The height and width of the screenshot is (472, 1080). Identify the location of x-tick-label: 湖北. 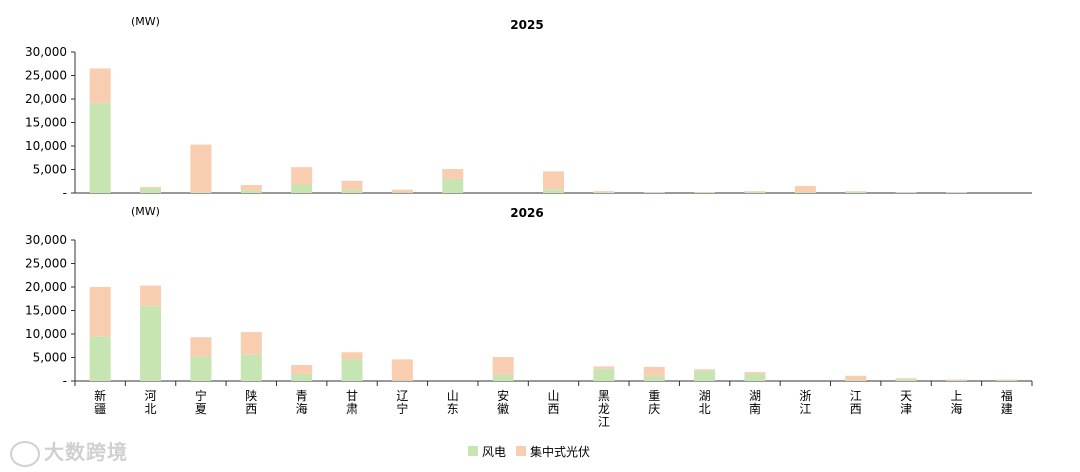
(705, 402).